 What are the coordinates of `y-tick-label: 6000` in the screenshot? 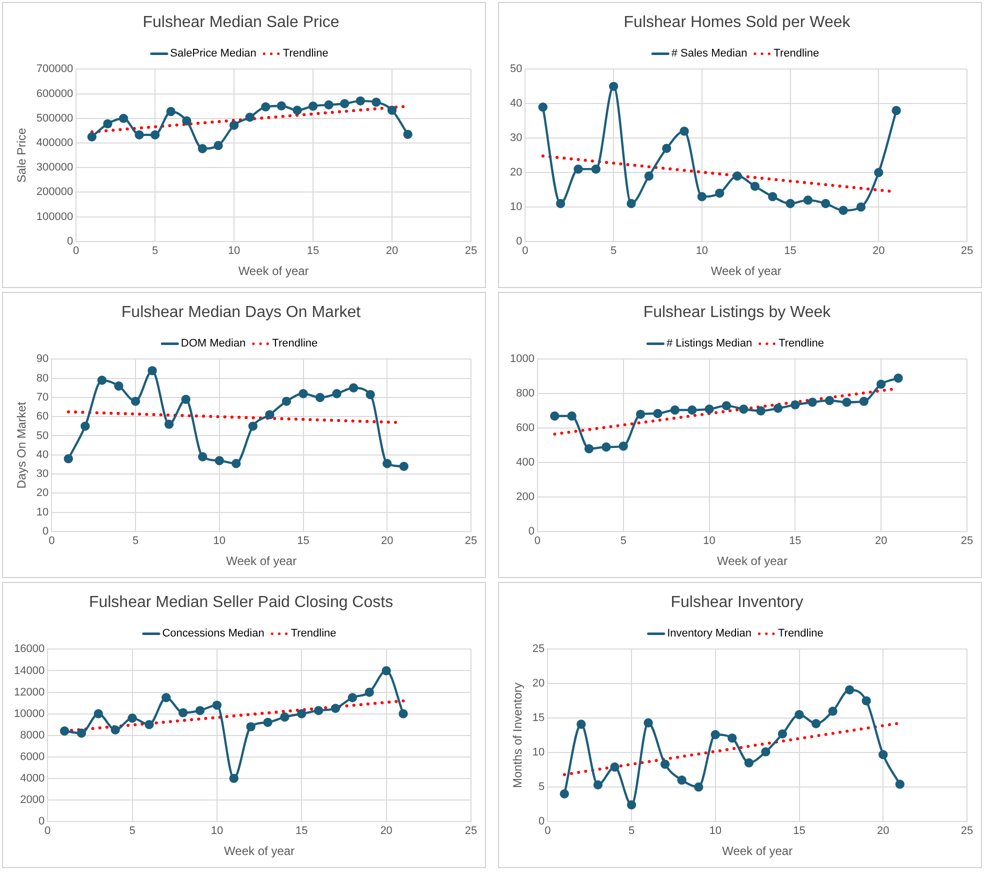 It's located at (32, 756).